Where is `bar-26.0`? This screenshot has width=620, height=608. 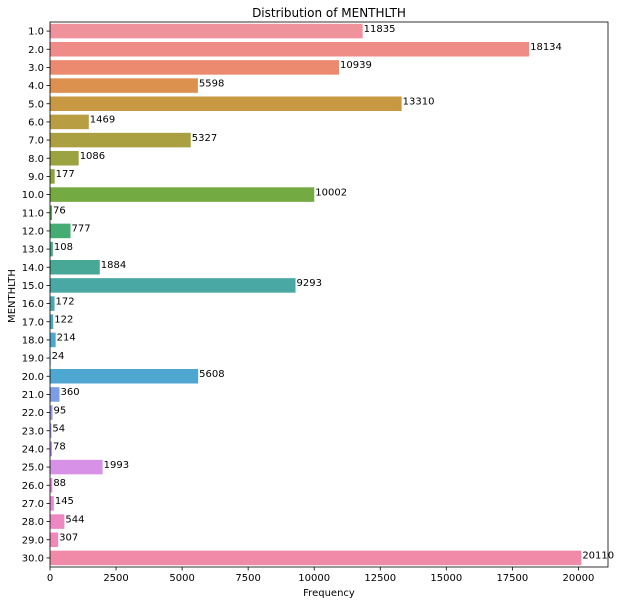
bar-26.0 is located at coordinates (51, 485).